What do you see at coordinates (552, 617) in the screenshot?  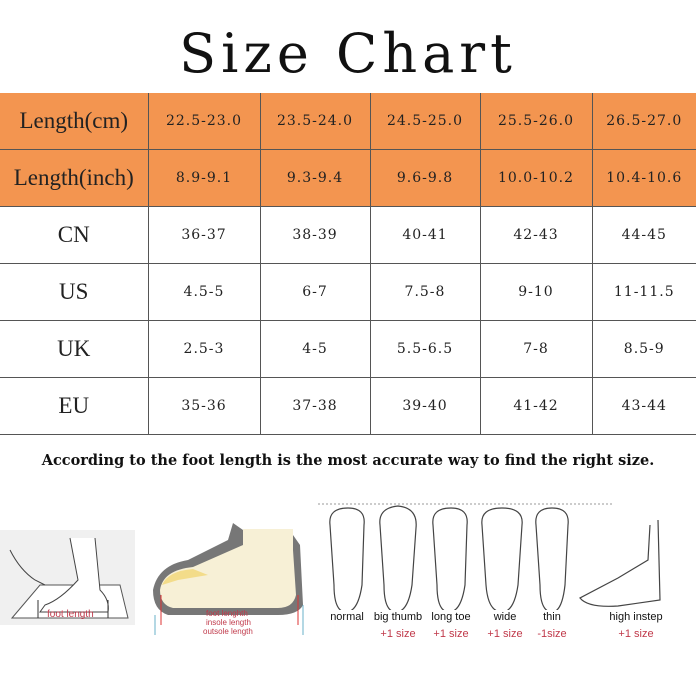 I see `foot-type-label: thin` at bounding box center [552, 617].